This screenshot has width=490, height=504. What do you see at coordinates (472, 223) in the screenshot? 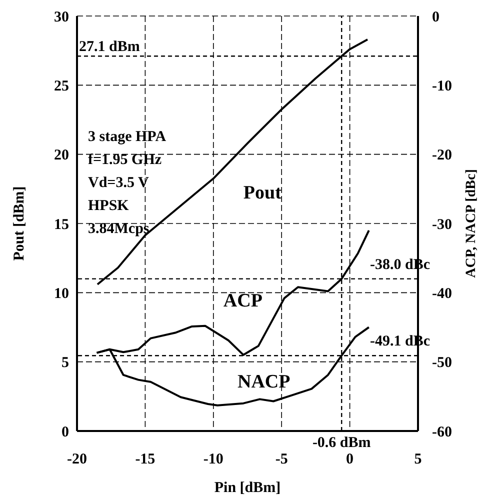
I see `y2-axis-title: ACP, NACP [dBc]` at bounding box center [472, 223].